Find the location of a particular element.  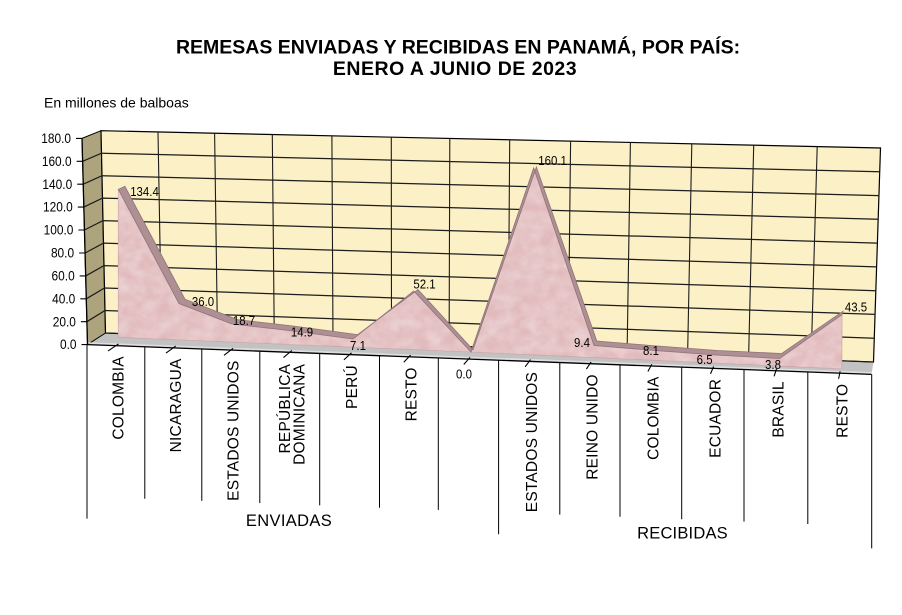

svg-text: 160.1 is located at coordinates (552, 160).